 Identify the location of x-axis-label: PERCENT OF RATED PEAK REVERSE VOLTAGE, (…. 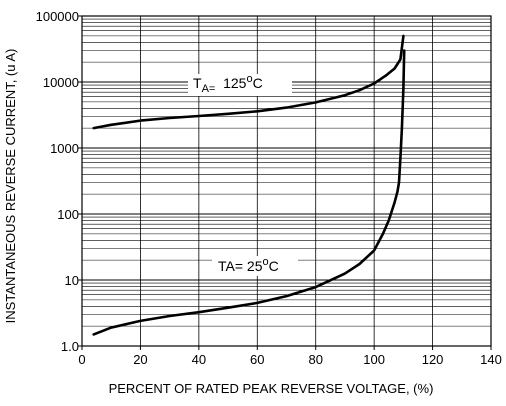
(271, 388).